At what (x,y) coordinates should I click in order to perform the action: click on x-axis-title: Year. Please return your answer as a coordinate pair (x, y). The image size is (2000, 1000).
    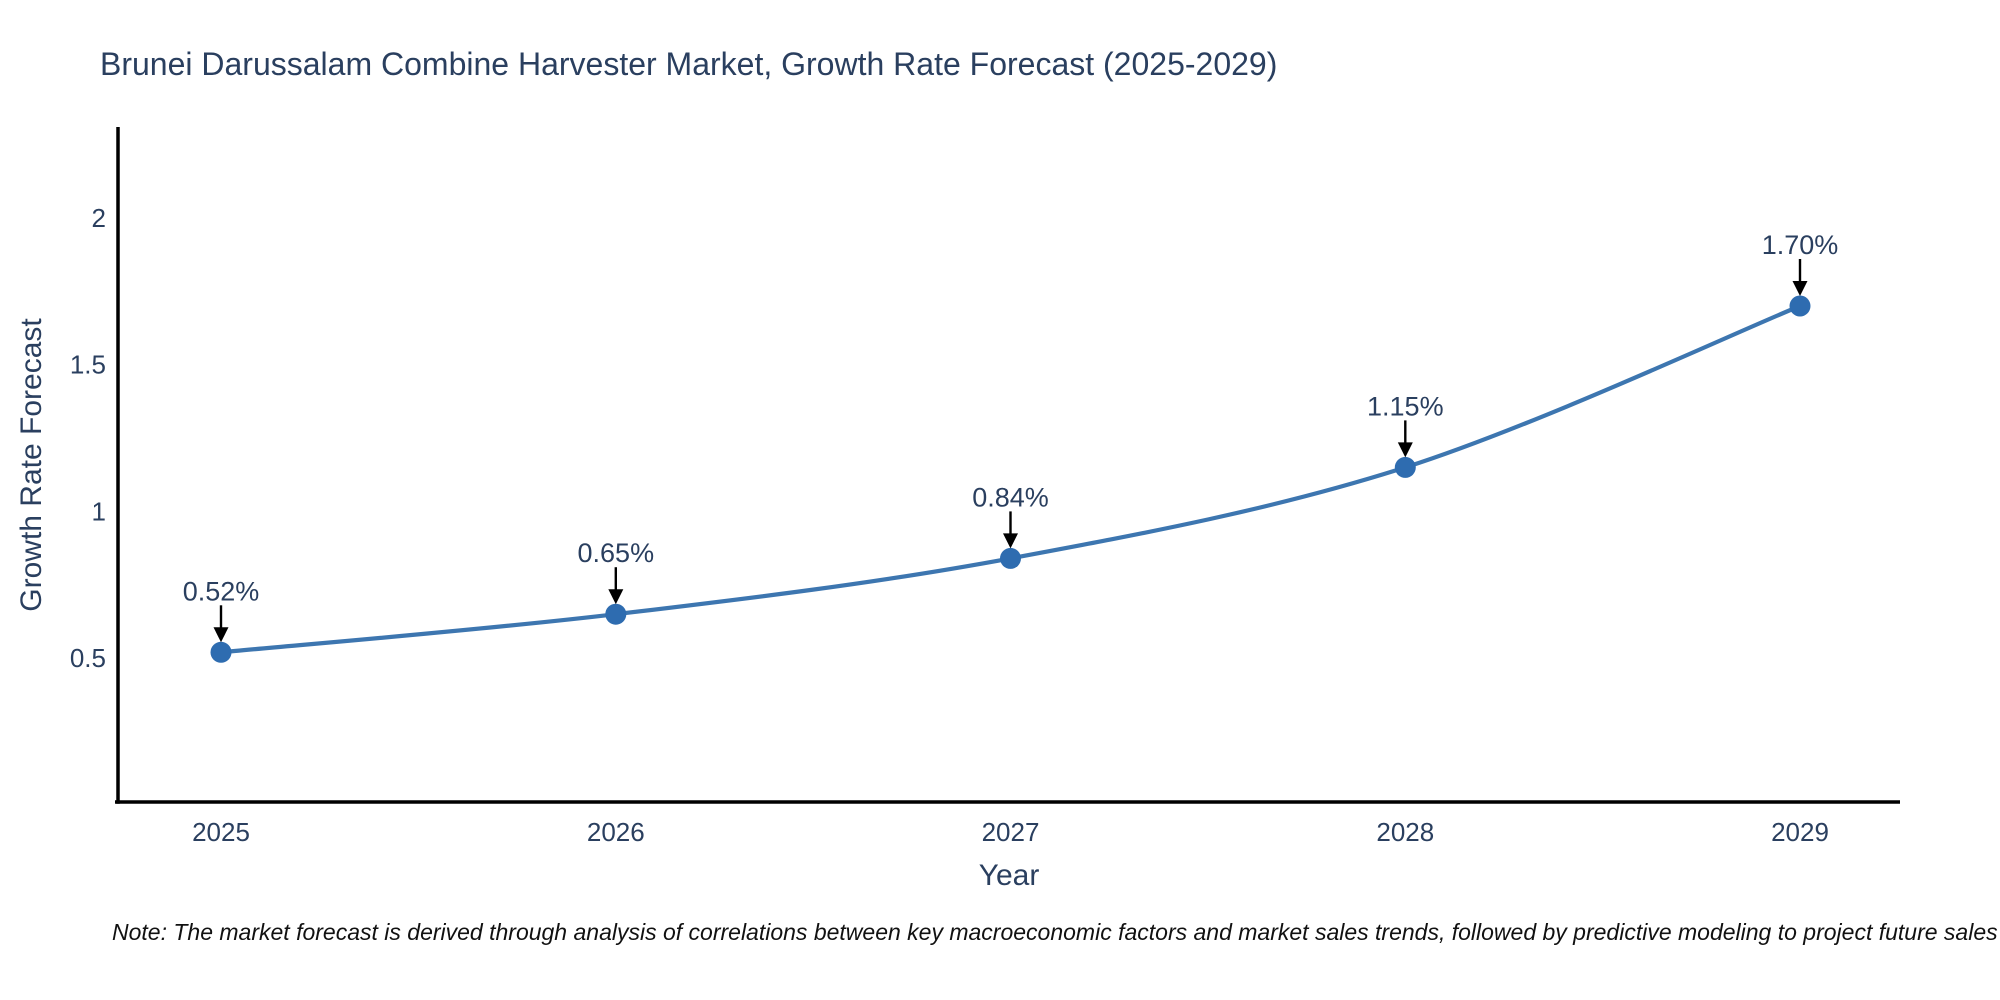
    Looking at the image, I should click on (1009, 875).